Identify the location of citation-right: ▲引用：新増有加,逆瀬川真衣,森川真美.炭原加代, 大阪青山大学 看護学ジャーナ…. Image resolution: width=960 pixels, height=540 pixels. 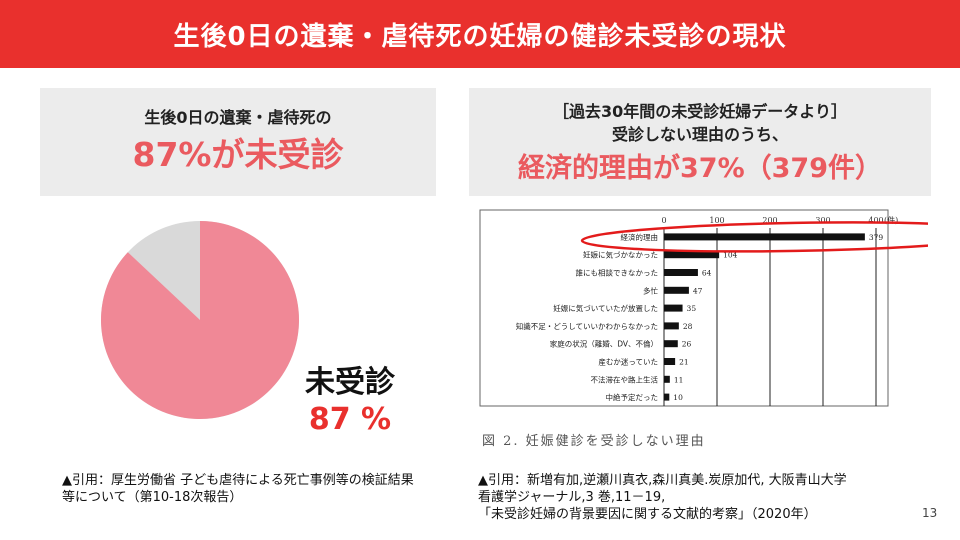
(693, 497).